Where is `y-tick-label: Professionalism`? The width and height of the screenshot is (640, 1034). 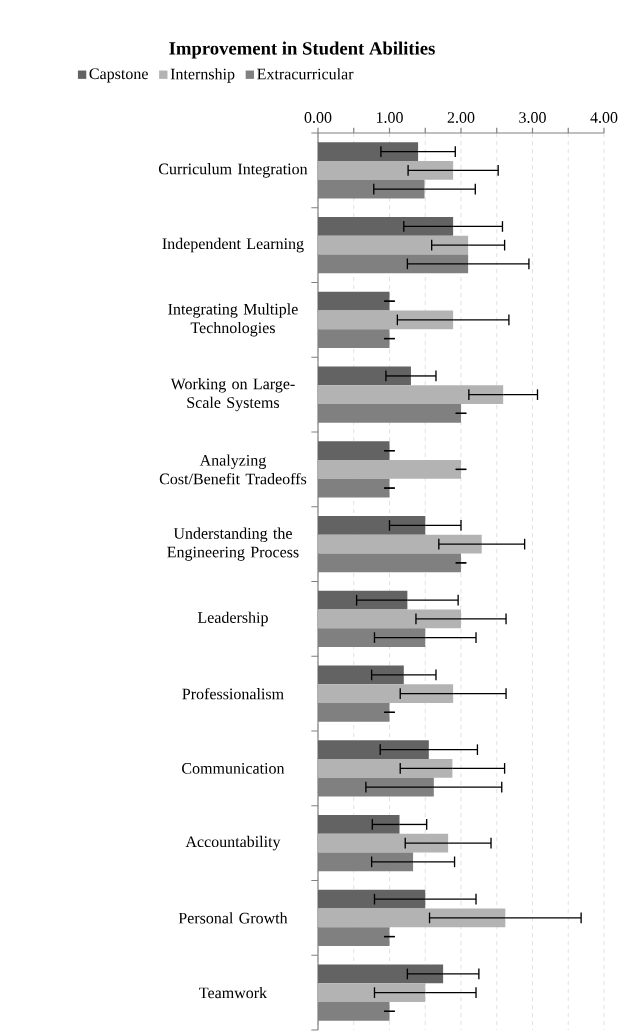 y-tick-label: Professionalism is located at coordinates (233, 693).